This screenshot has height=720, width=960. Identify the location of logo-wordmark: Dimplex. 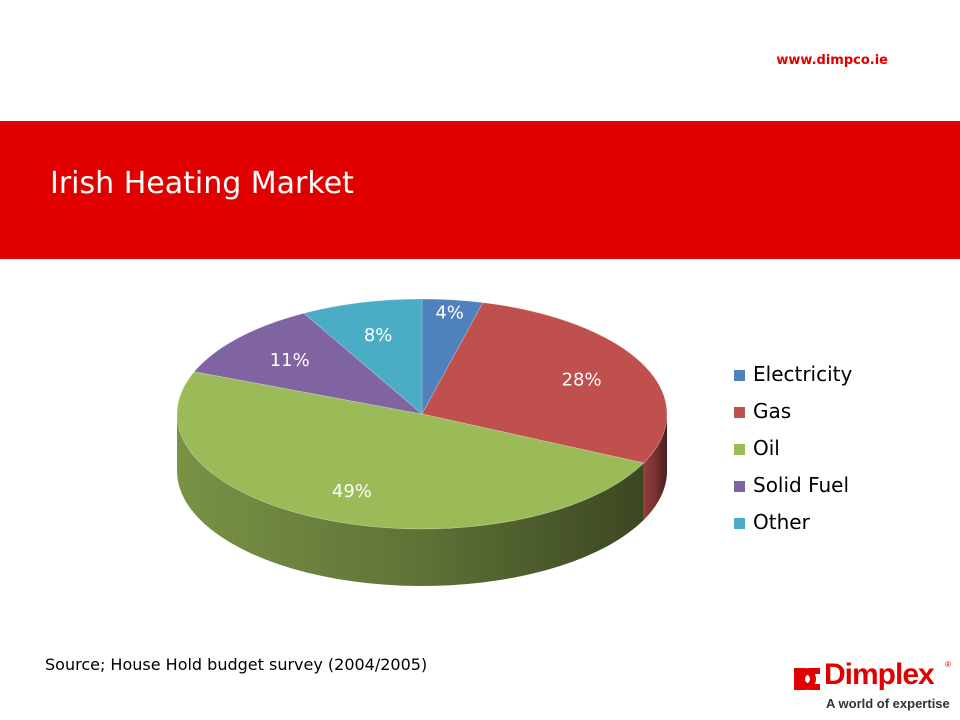
(879, 674).